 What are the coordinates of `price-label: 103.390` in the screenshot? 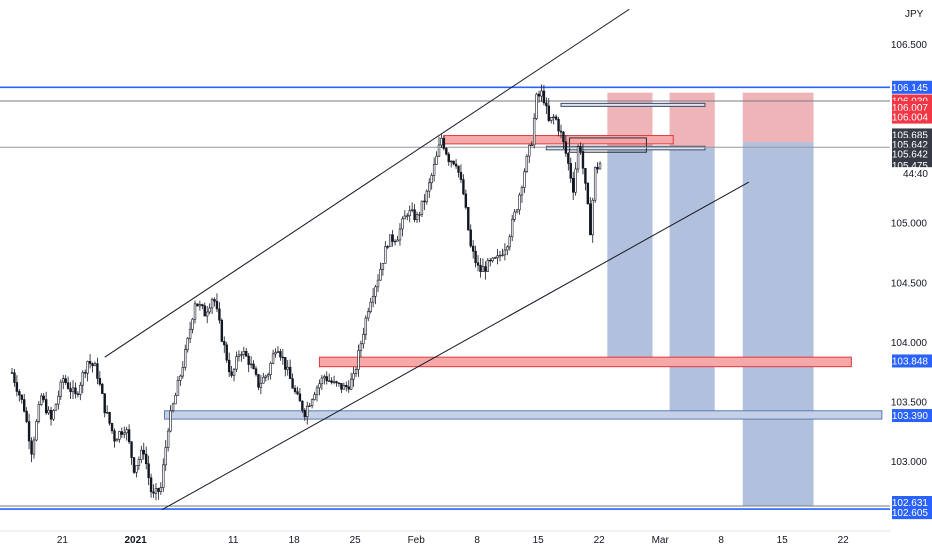 It's located at (912, 416).